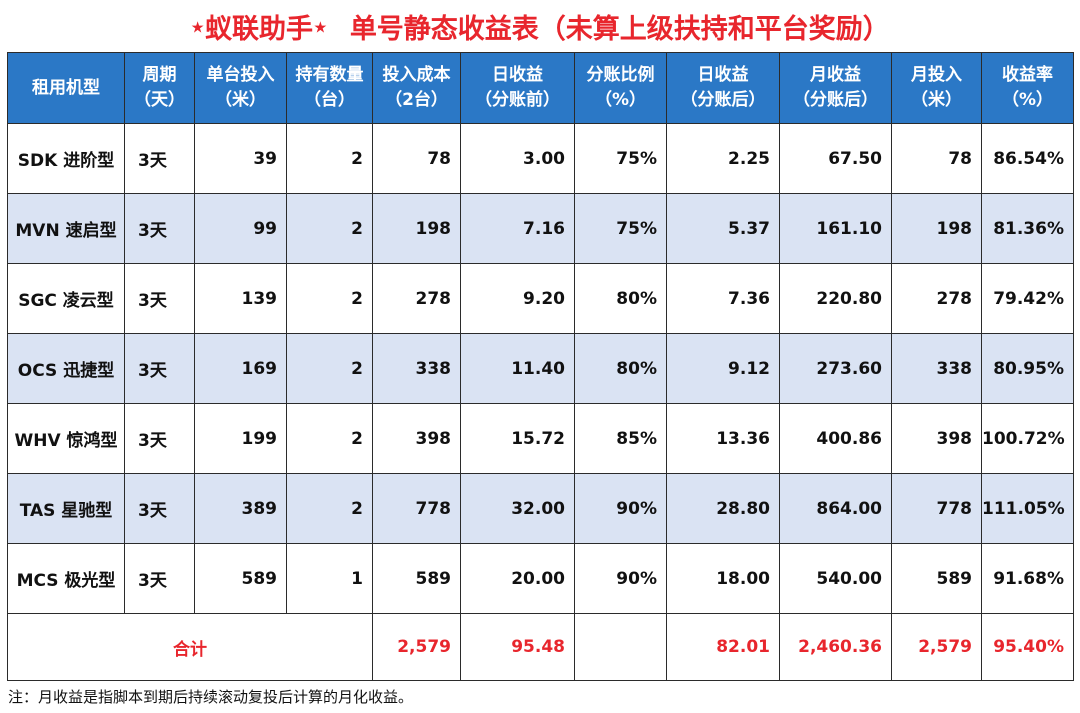 This screenshot has height=713, width=1080. Describe the element at coordinates (835, 368) in the screenshot. I see `cell-monthly: 273.60` at that location.